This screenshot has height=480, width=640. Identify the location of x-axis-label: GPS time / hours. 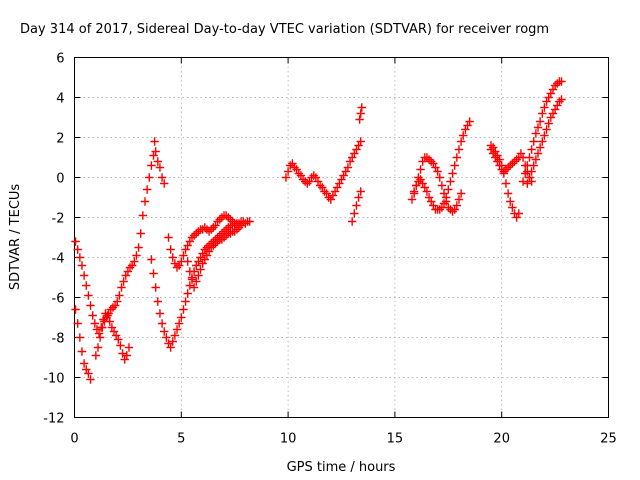
(341, 467).